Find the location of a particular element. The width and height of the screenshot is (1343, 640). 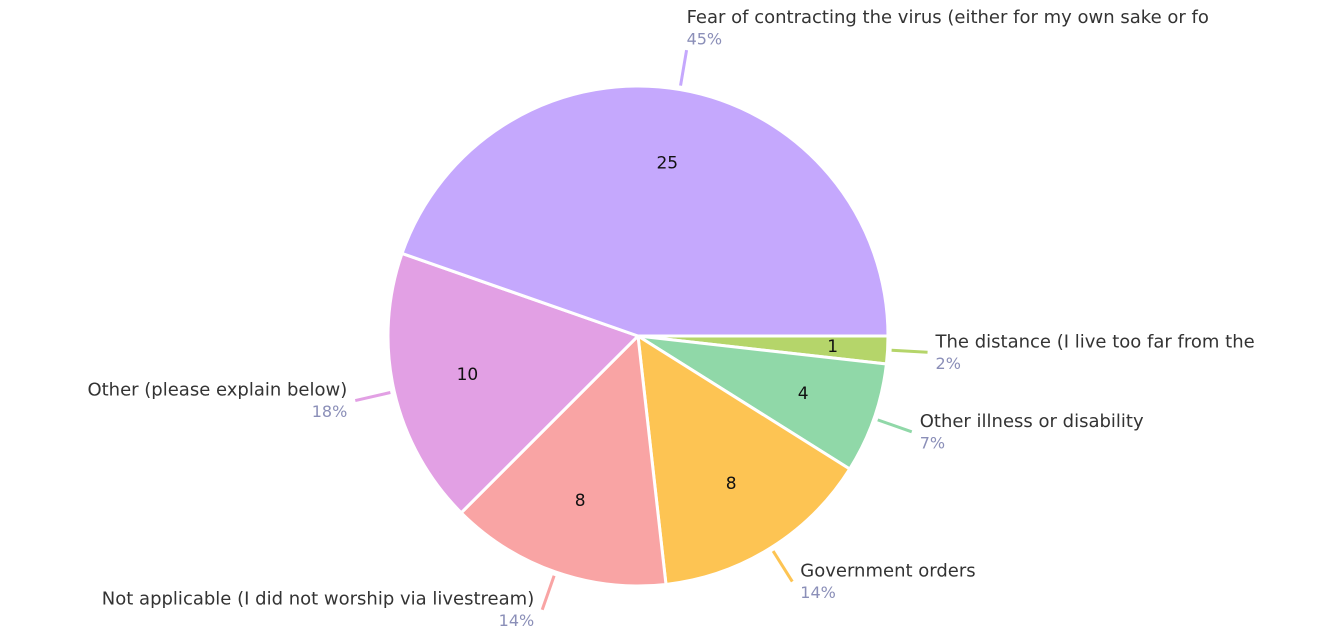

value-label: 10 is located at coordinates (468, 375).